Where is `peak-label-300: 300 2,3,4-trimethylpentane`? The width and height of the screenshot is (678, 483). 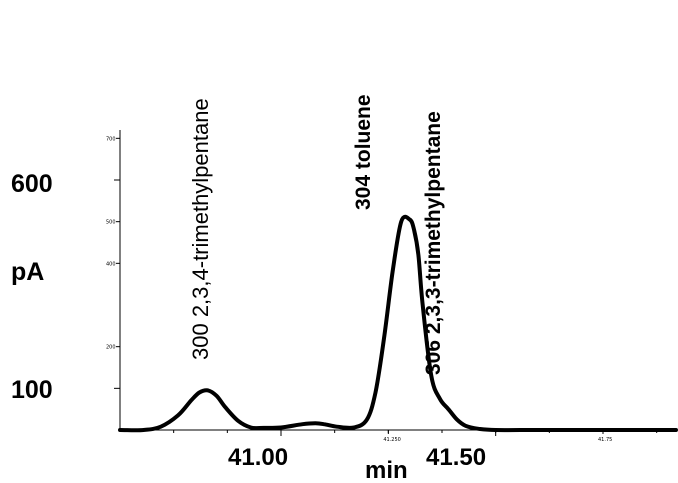
peak-label-300: 300 2,3,4-trimethylpentane is located at coordinates (200, 229).